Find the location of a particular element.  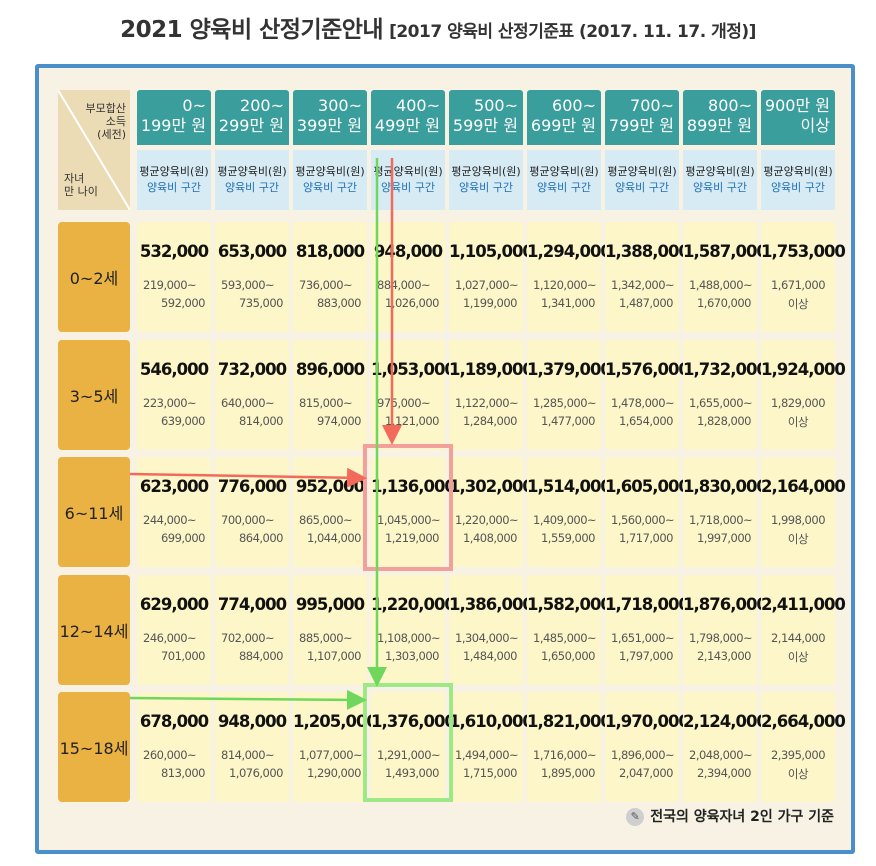

sub-header-6: 평균양육비(원) 양육비 구간 is located at coordinates (564, 180).